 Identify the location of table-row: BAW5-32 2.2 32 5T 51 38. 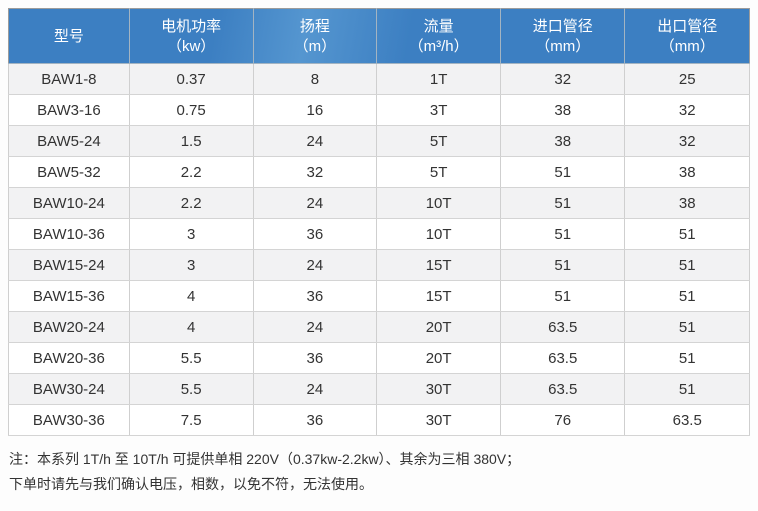
(379, 172).